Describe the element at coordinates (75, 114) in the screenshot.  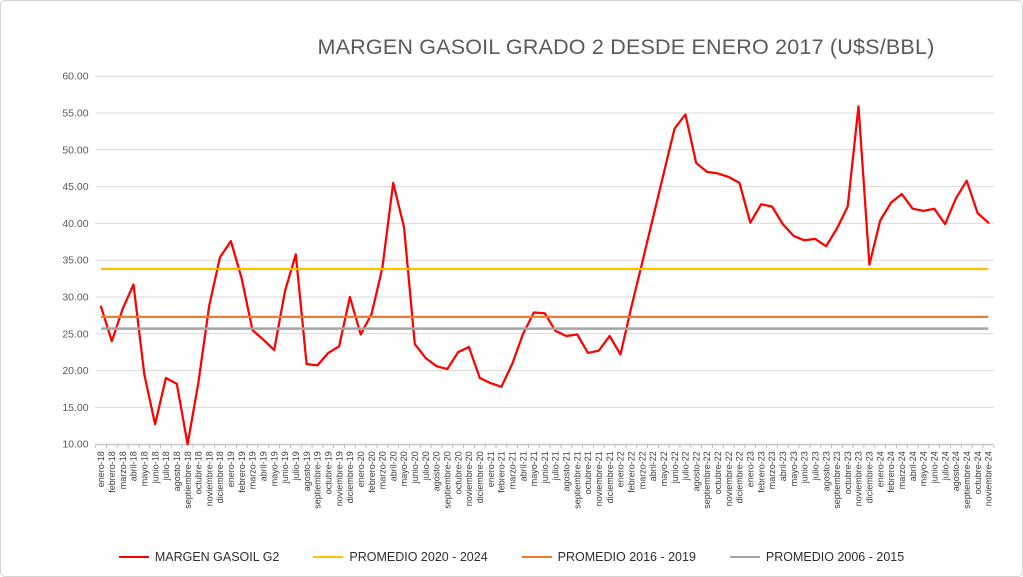
I see `y-axis-tick-label: 55.00` at that location.